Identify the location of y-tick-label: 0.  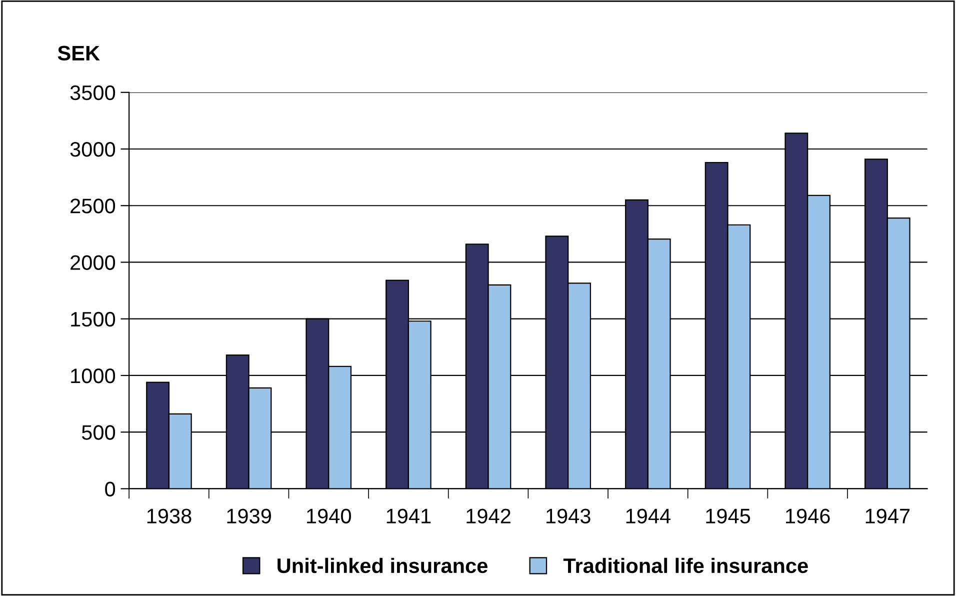
(110, 489).